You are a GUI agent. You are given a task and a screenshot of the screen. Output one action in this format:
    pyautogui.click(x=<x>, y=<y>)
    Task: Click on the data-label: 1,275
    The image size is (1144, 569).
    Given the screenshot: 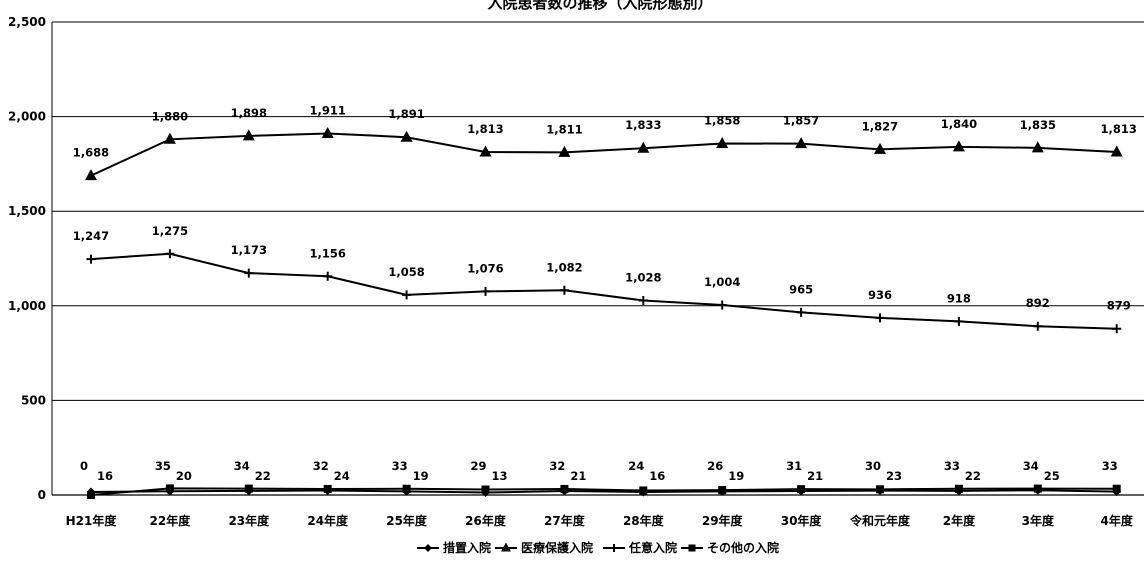 What is the action you would take?
    pyautogui.click(x=170, y=231)
    